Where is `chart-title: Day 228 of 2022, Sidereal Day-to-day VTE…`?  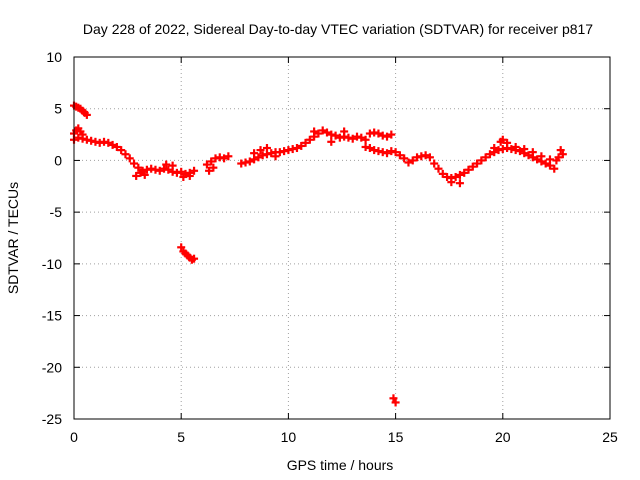 chart-title: Day 228 of 2022, Sidereal Day-to-day VTE… is located at coordinates (338, 29).